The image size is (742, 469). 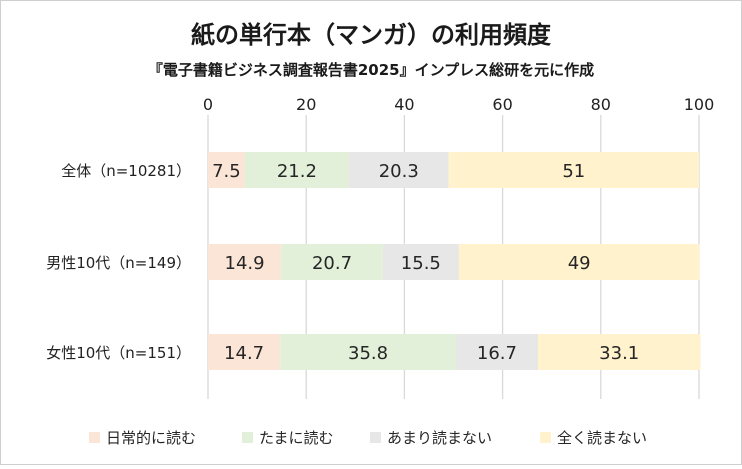 I want to click on category-label: 女性10代（n=151）, so click(x=118, y=353).